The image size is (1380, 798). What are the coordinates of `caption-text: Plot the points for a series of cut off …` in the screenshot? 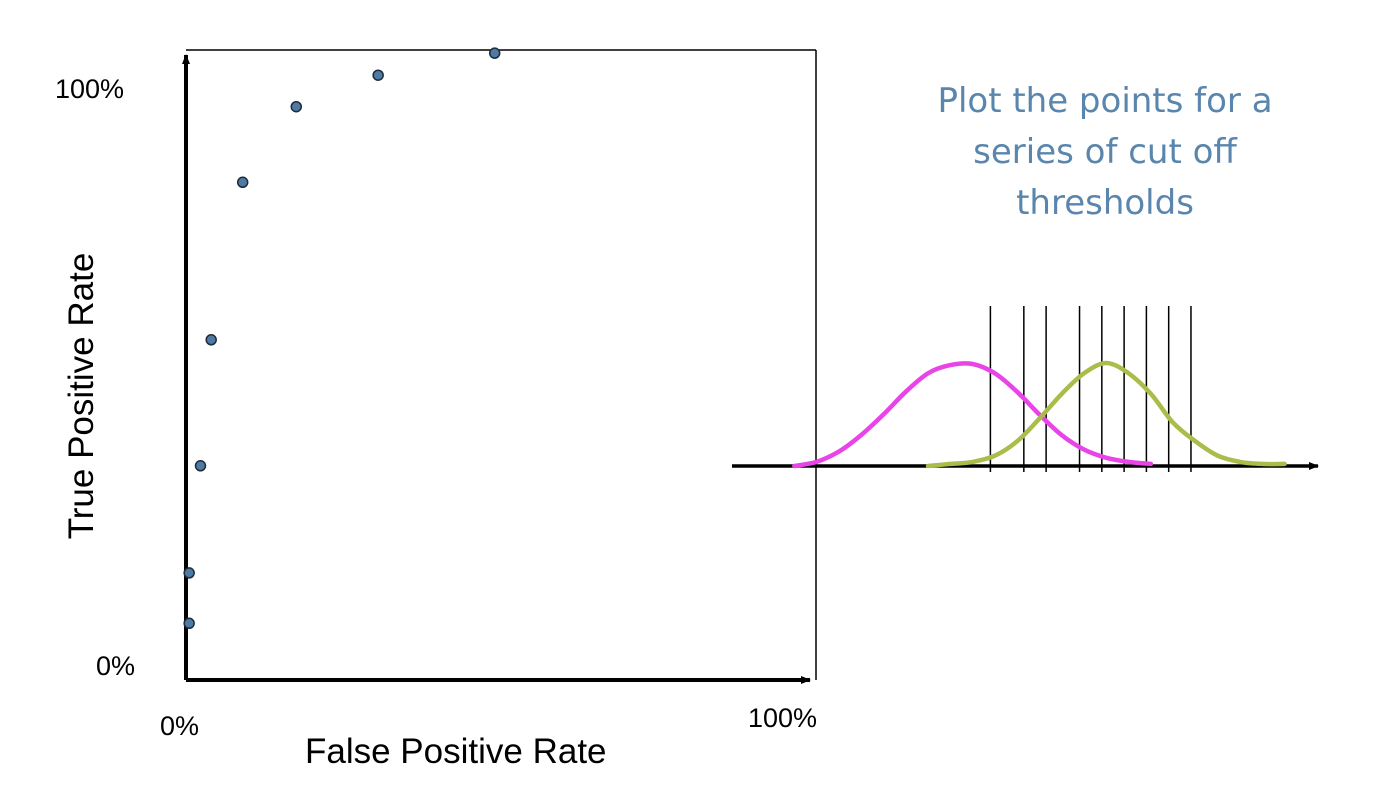 It's located at (1105, 152).